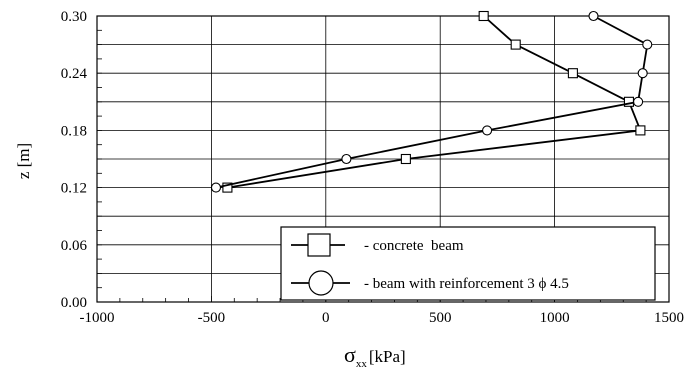  I want to click on x-tick-label: 0, so click(326, 318).